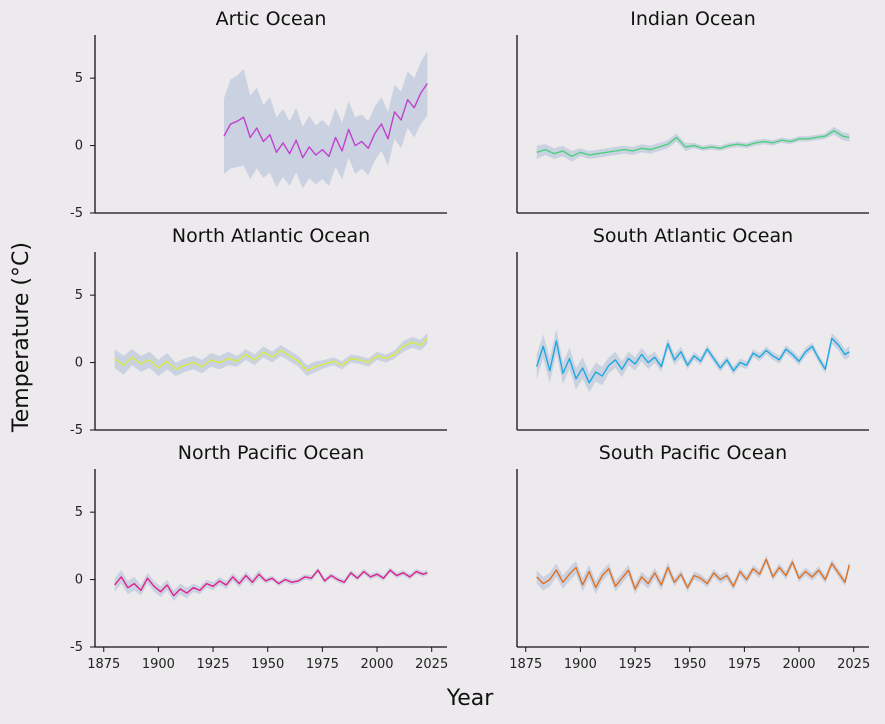  I want to click on panel-title: Artic Ocean, so click(271, 19).